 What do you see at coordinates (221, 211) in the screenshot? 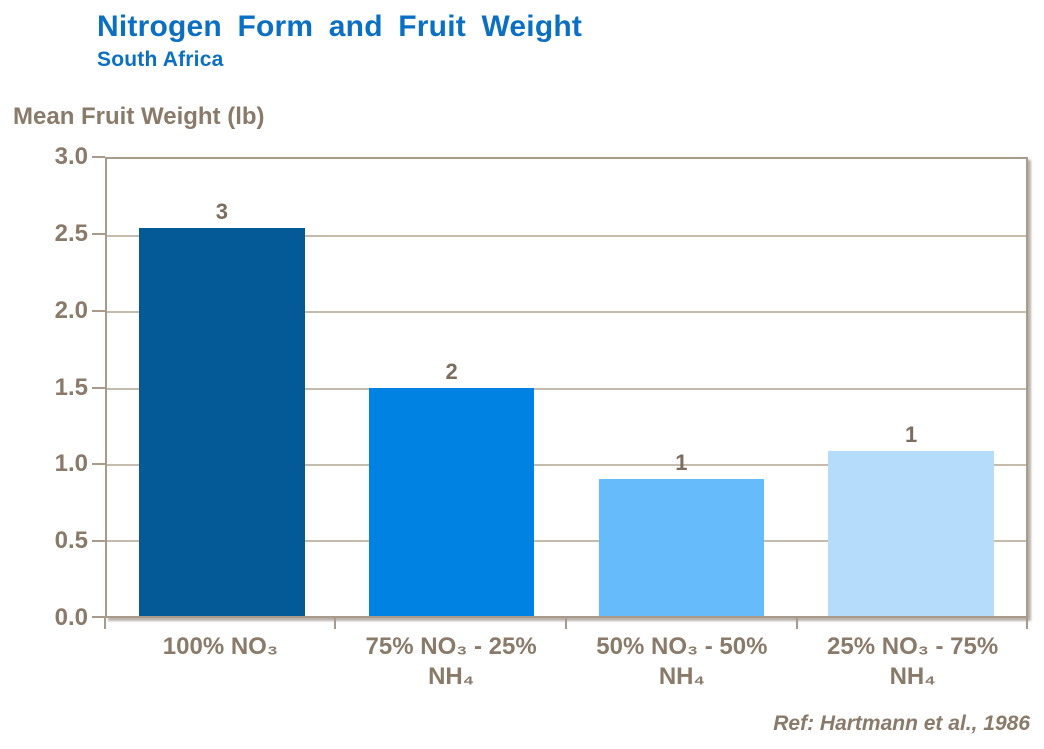
I see `bar-value-label: 3` at bounding box center [221, 211].